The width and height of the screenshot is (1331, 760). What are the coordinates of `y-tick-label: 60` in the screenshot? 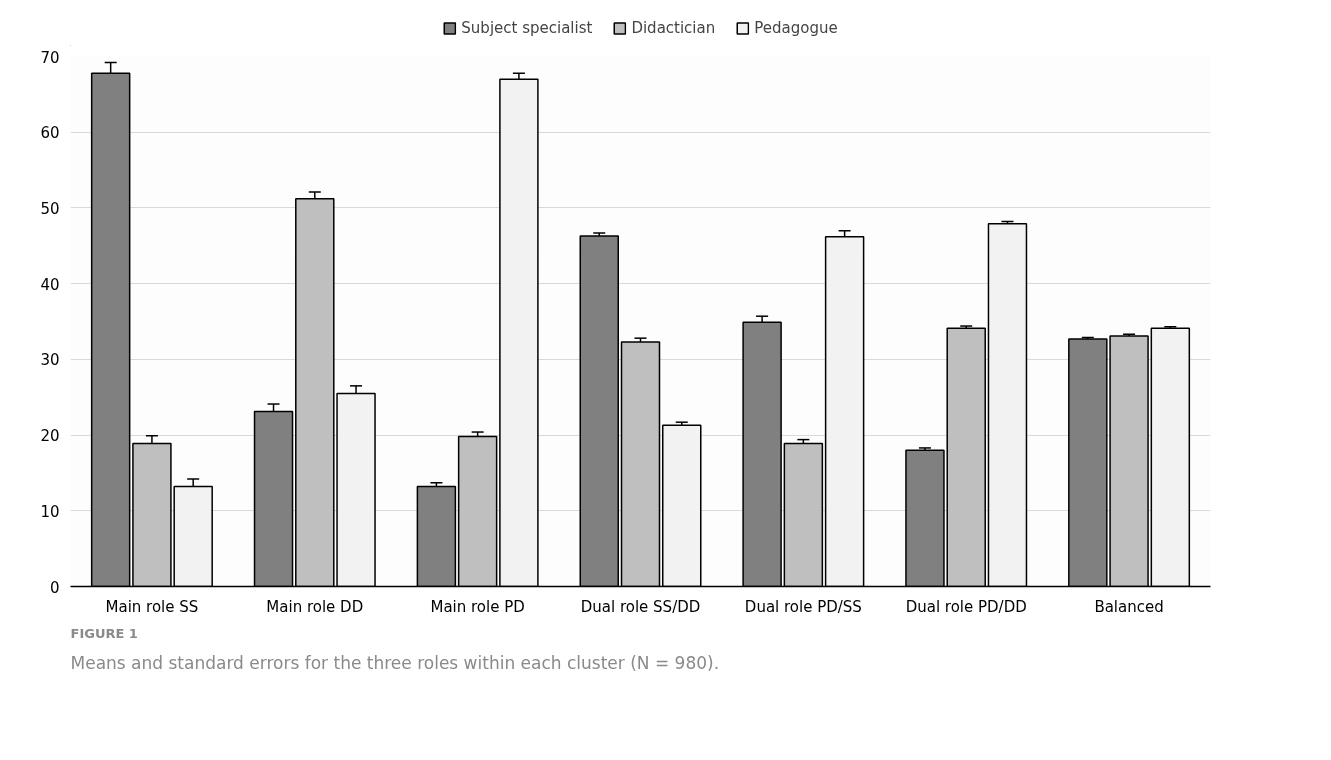 It's located at (50, 133).